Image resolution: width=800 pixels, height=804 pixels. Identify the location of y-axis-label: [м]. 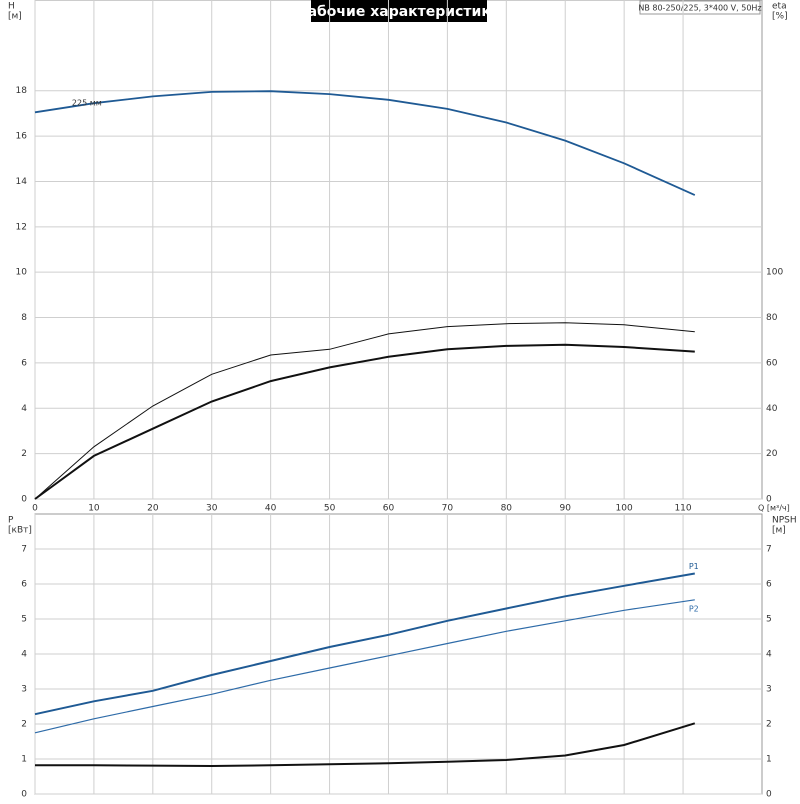
(15, 17).